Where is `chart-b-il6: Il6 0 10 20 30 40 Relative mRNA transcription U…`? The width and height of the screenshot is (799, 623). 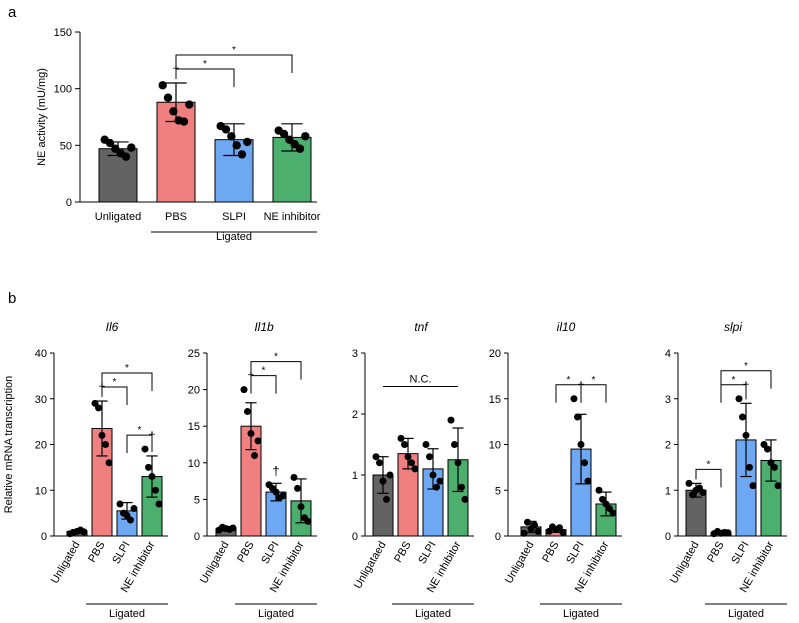
chart-b-il6: Il6 0 10 20 30 40 Relative mRNA transcription U… is located at coordinates (85, 470).